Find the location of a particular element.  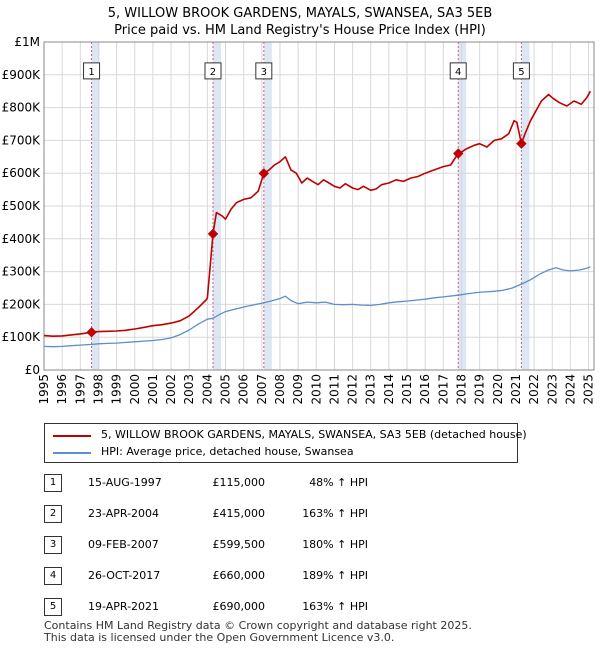

x-tick-label: 2004 is located at coordinates (207, 389).